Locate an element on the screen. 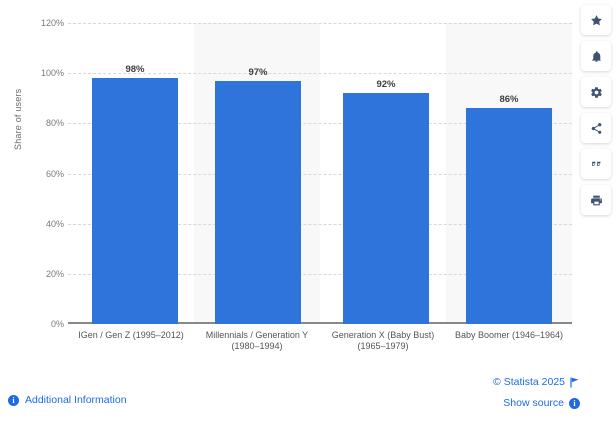 The height and width of the screenshot is (421, 616). print-button is located at coordinates (596, 200).